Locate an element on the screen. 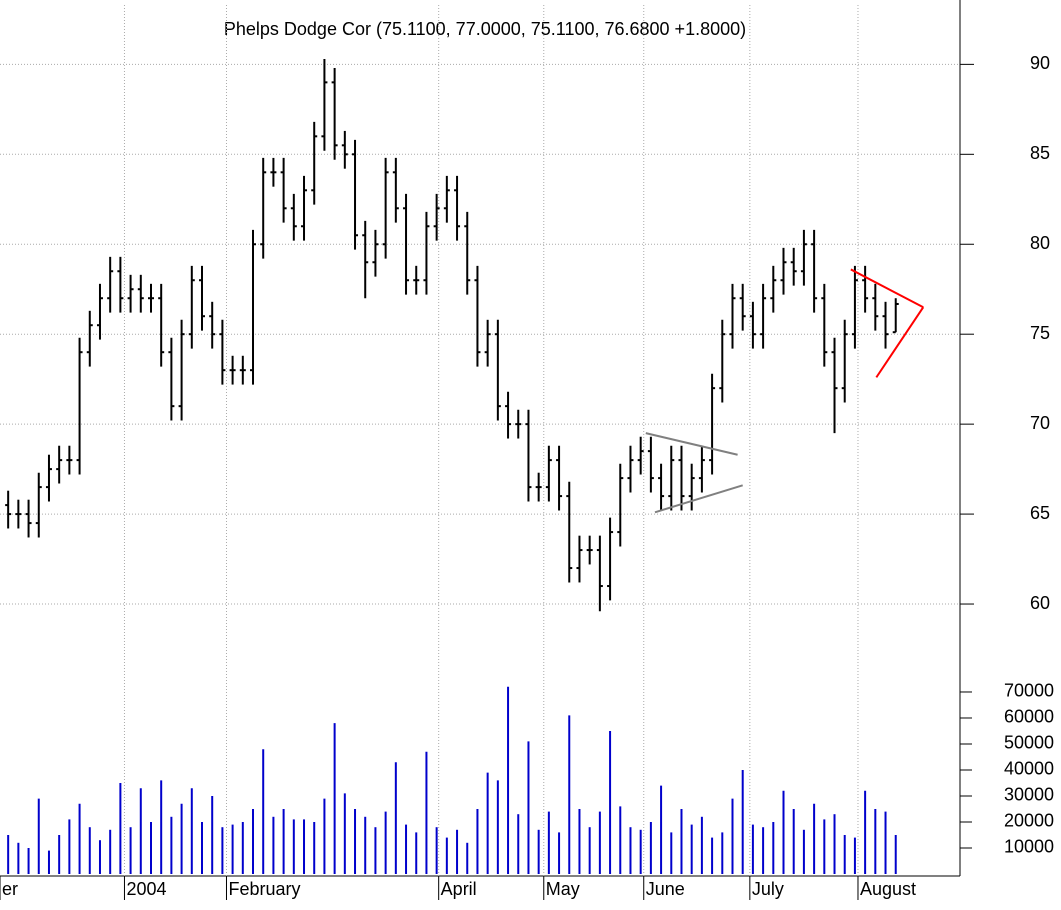  y2-tick-label: 10000 is located at coordinates (1029, 847).